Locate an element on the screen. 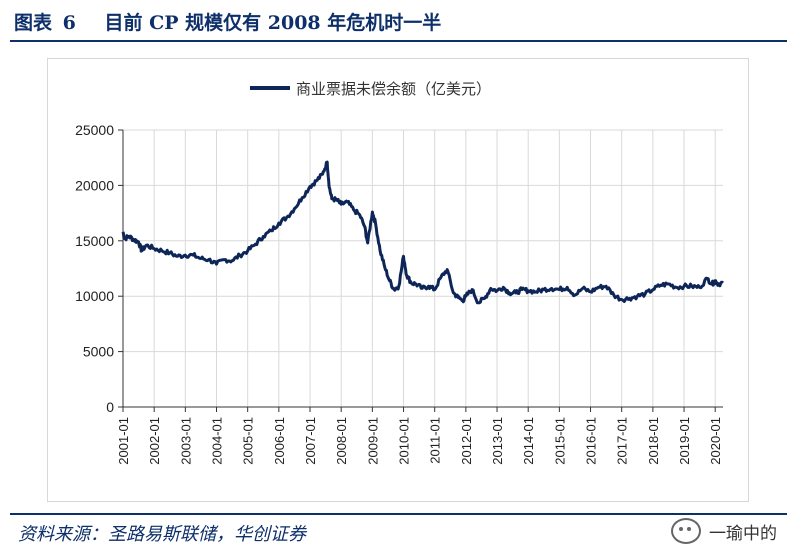 This screenshot has height=560, width=797. x-tick-label: 2014-01 is located at coordinates (528, 441).